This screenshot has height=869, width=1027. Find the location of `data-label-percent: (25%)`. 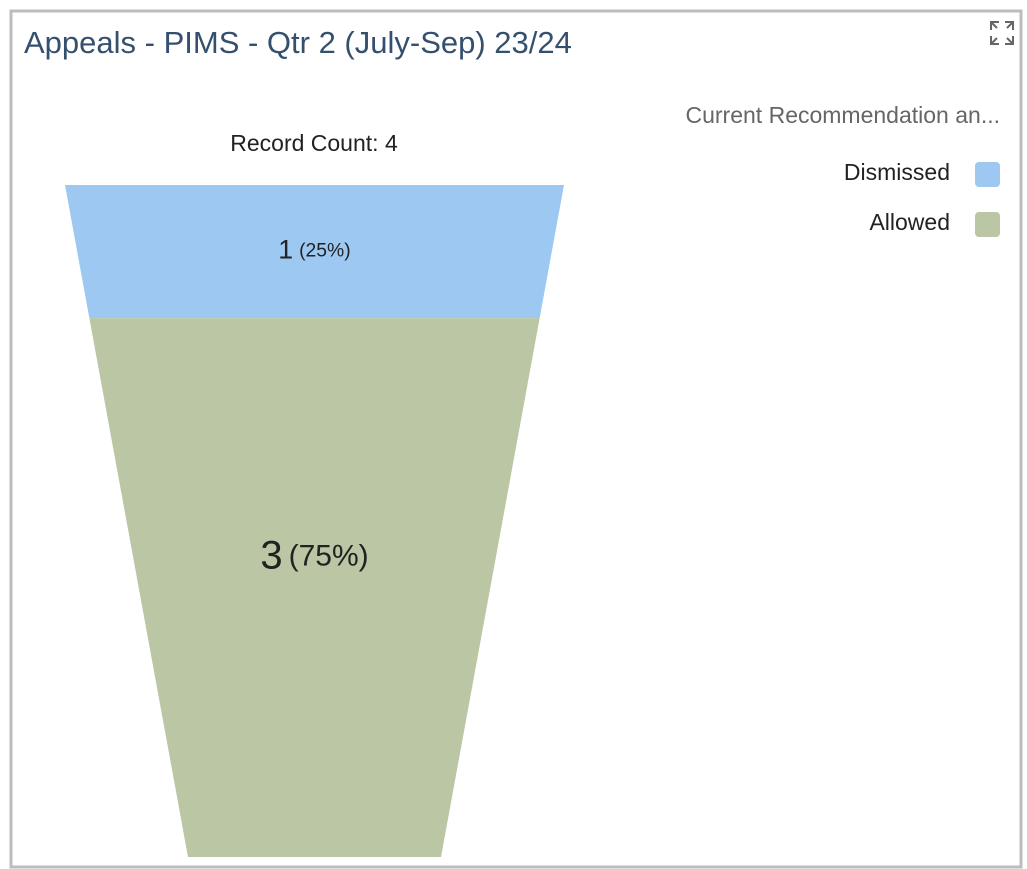

data-label-percent: (25%) is located at coordinates (325, 251).